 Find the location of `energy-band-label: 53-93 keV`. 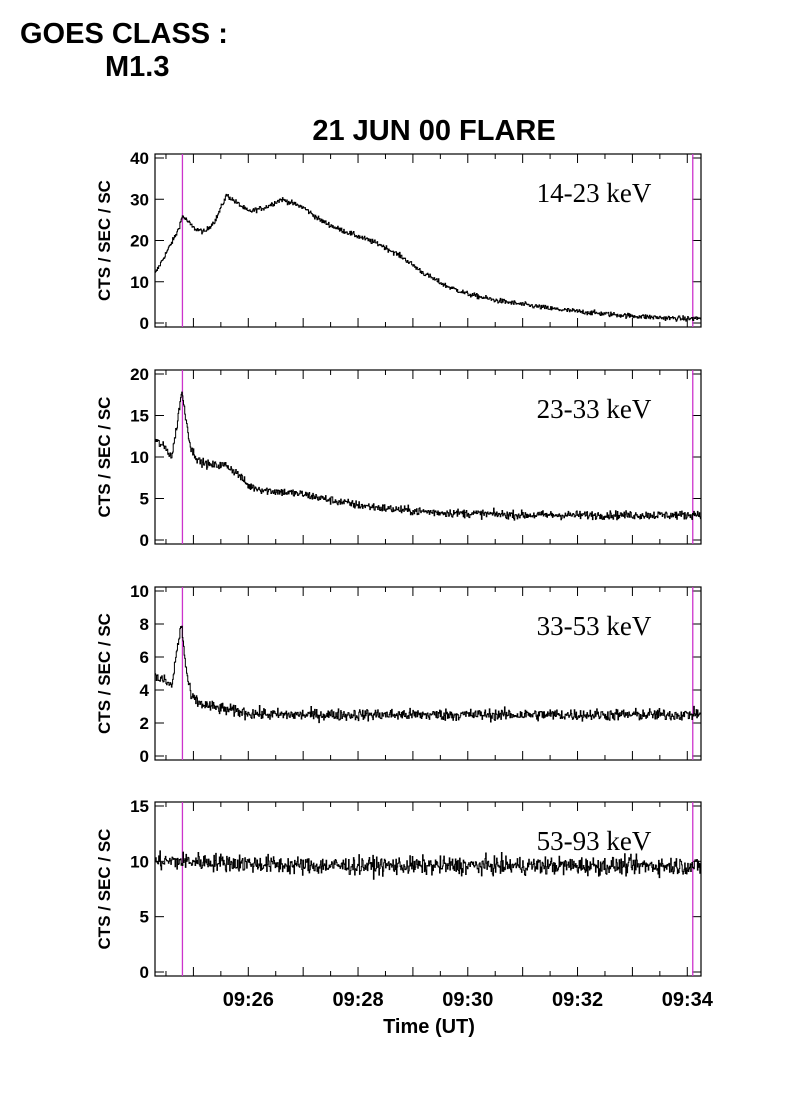

energy-band-label: 53-93 keV is located at coordinates (594, 841).